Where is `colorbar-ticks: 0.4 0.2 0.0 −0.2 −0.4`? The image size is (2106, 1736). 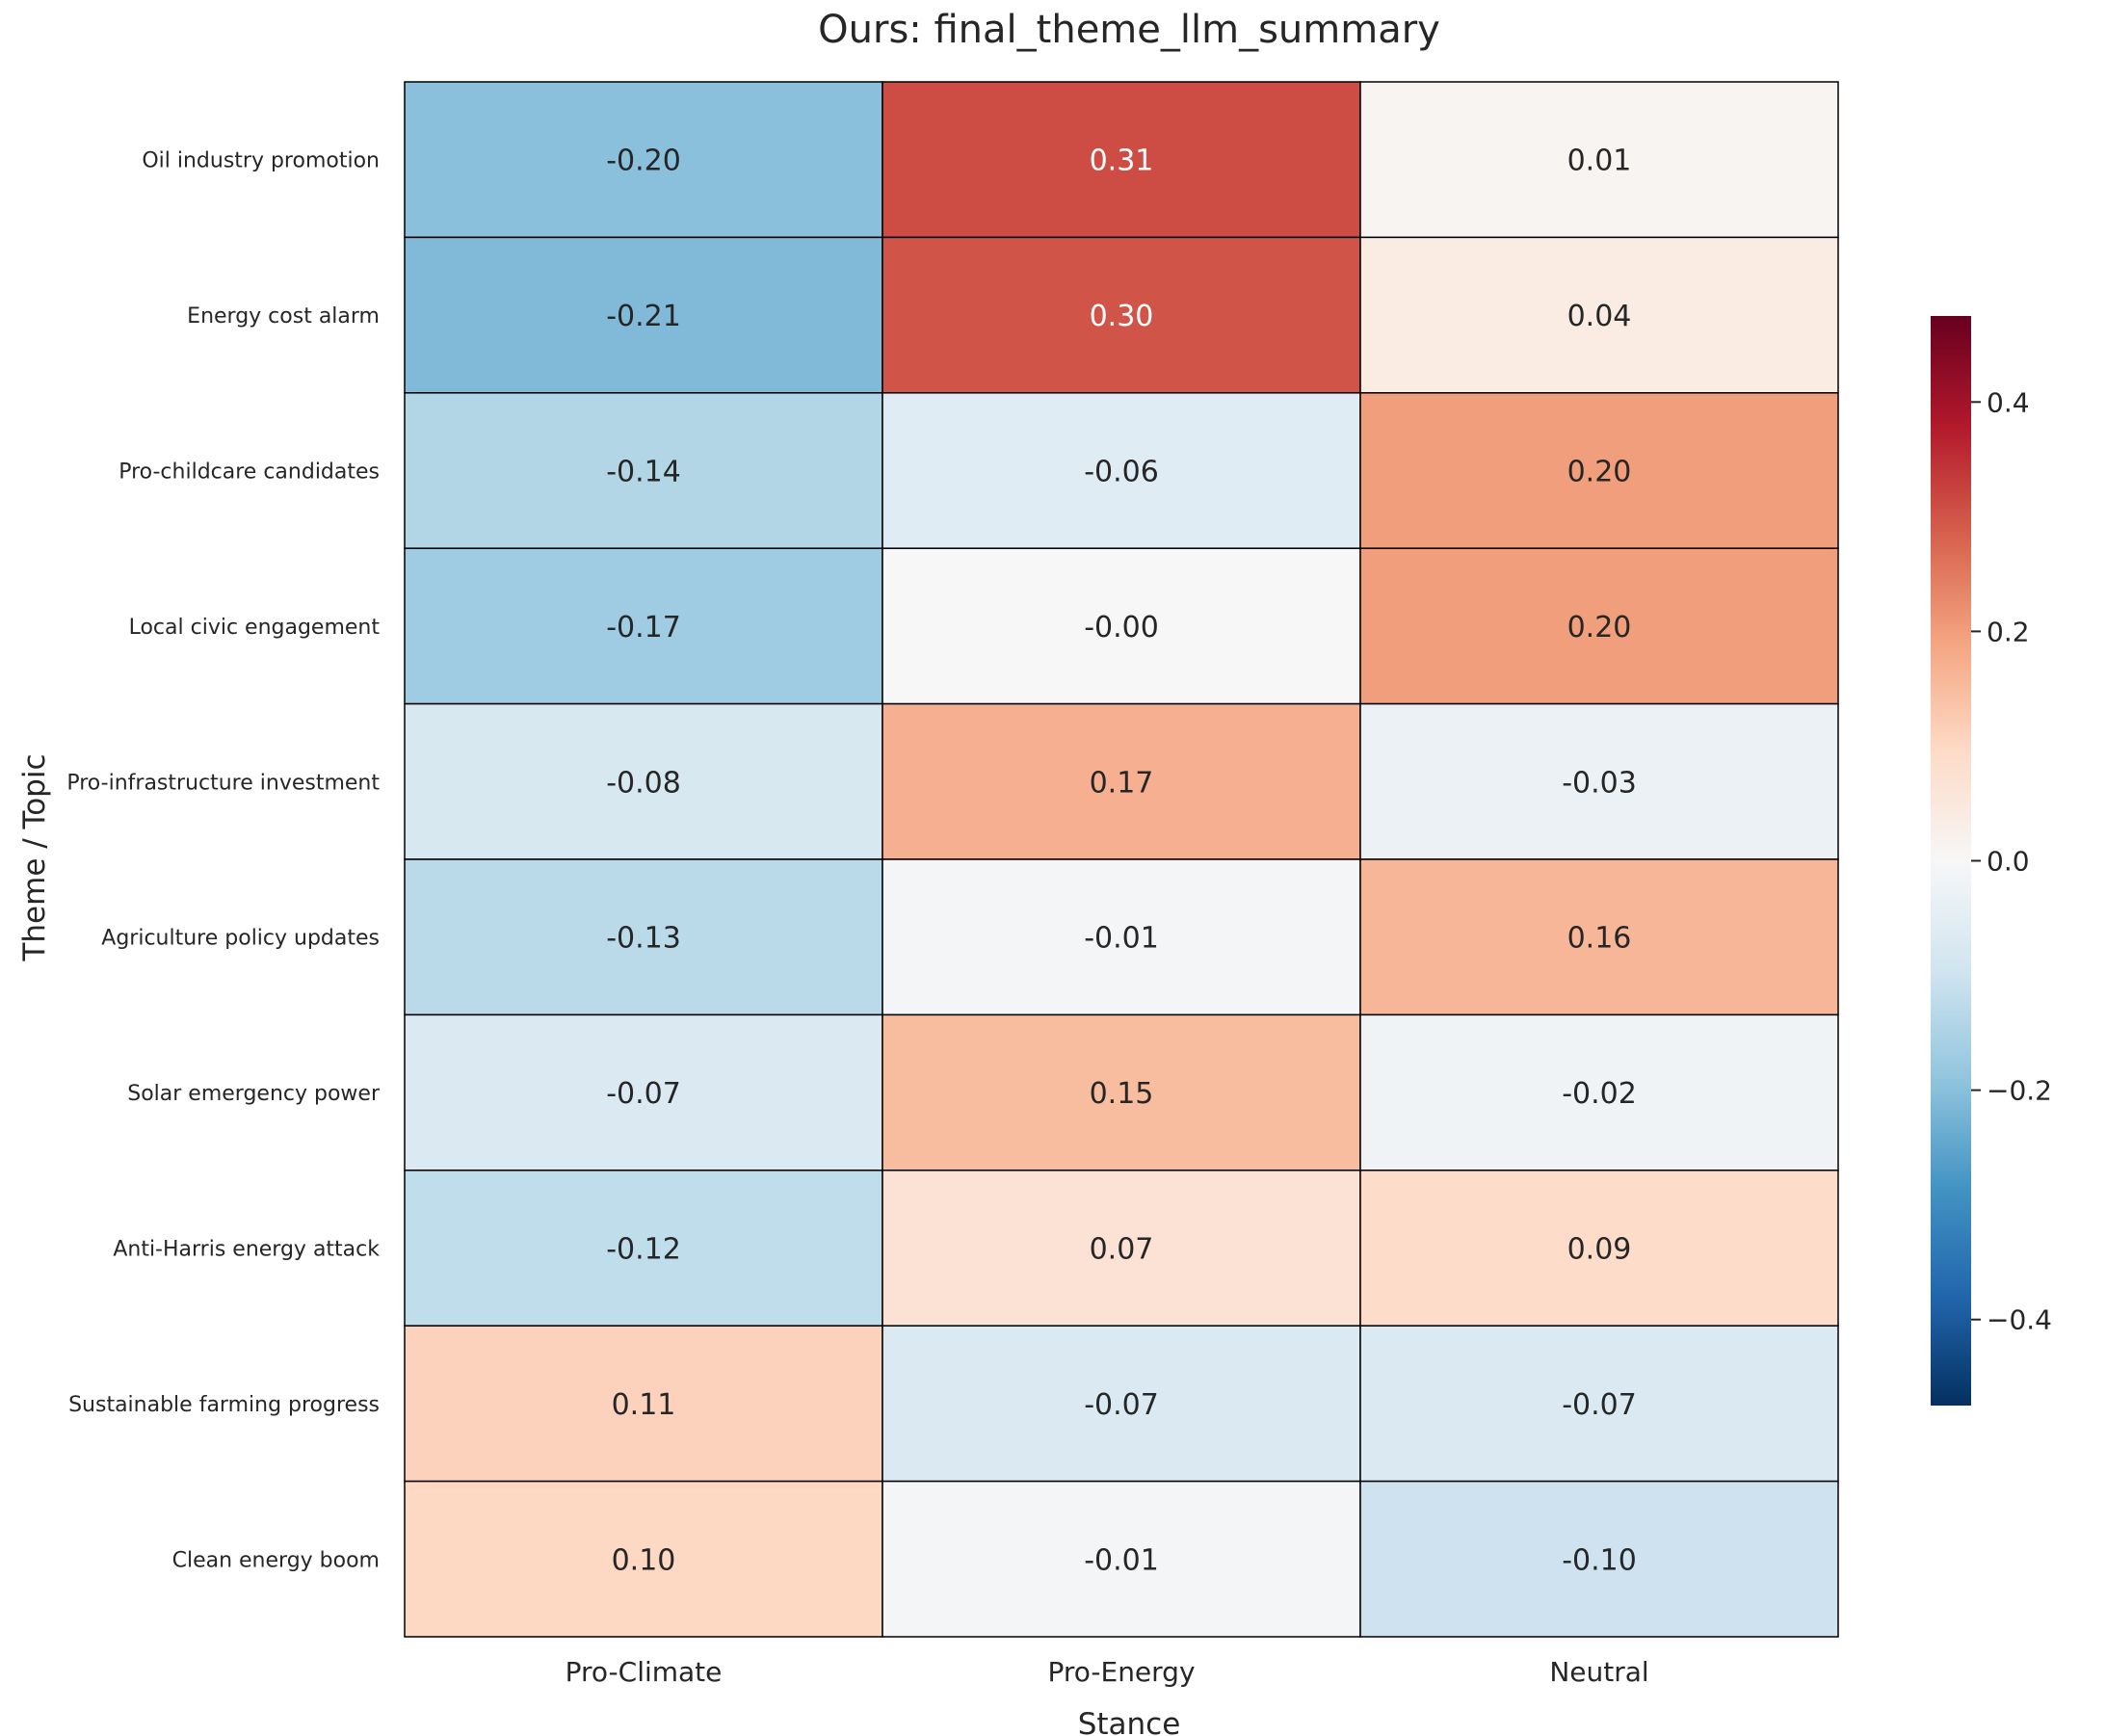
colorbar-ticks: 0.4 0.2 0.0 −0.2 −0.4 is located at coordinates (2011, 861).